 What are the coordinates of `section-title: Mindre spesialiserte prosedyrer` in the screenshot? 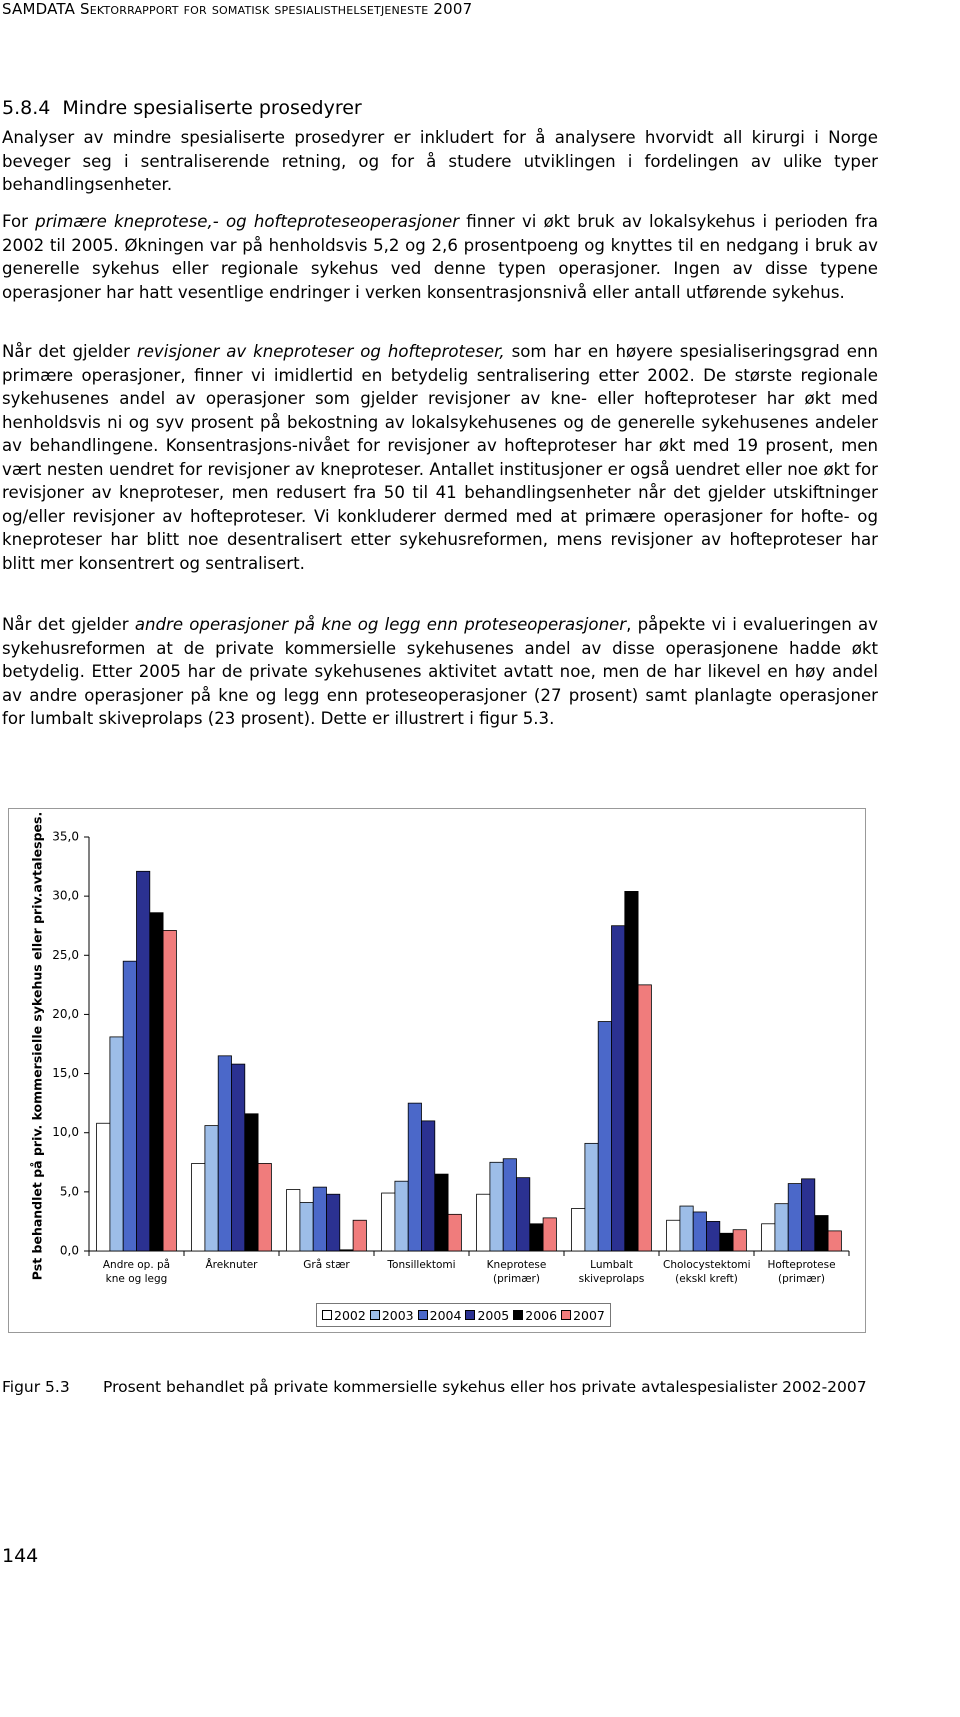 It's located at (212, 108).